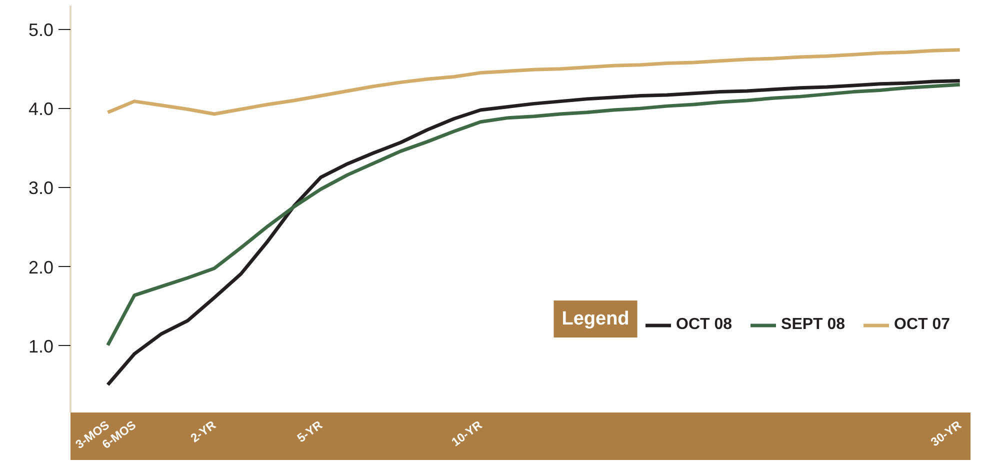 Image resolution: width=990 pixels, height=463 pixels. I want to click on y-tick-label: 5.0, so click(41, 30).